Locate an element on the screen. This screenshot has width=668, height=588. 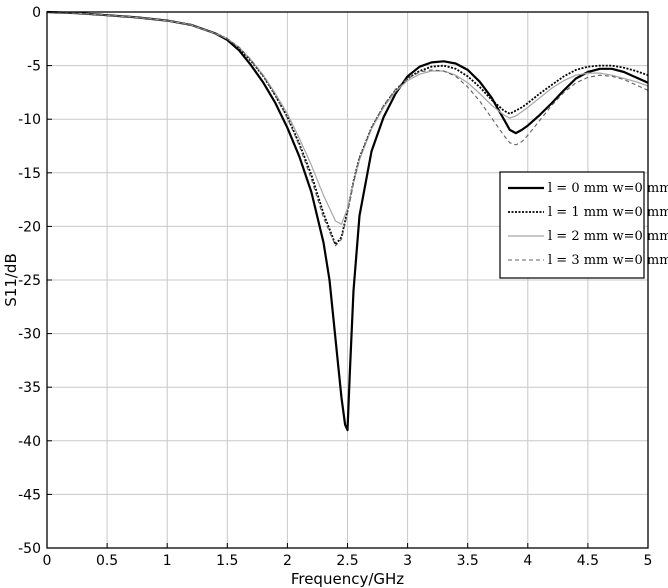
x-tick-label: 4.5 is located at coordinates (588, 561).